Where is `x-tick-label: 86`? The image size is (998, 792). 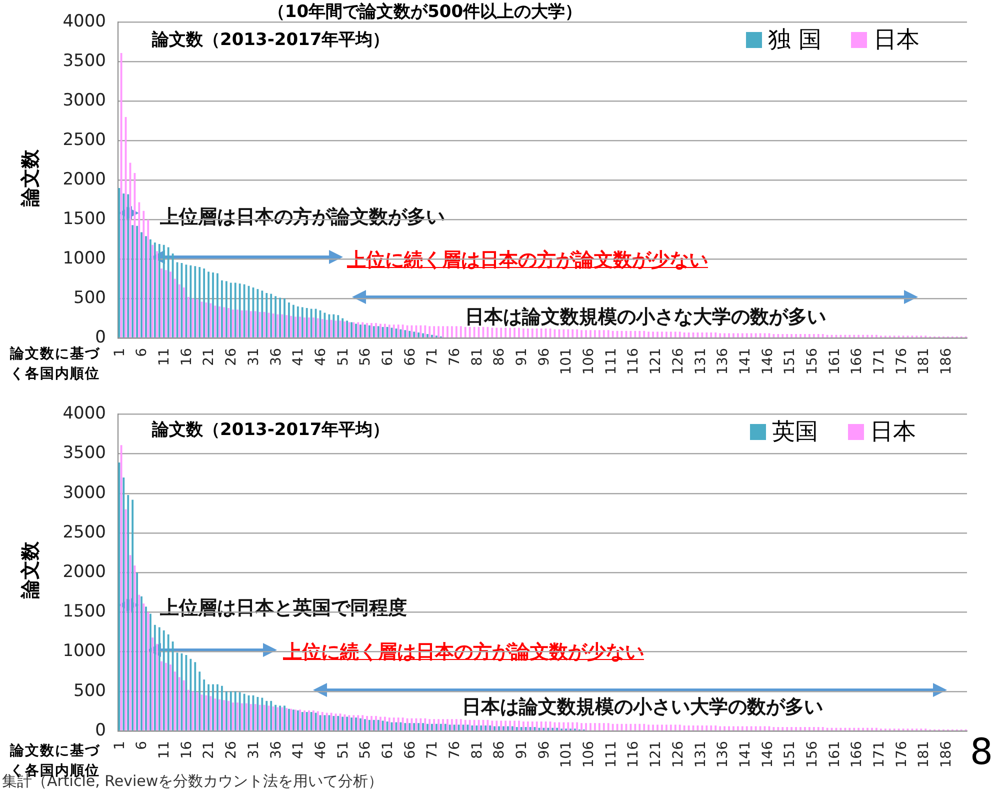
x-tick-label: 86 is located at coordinates (500, 357).